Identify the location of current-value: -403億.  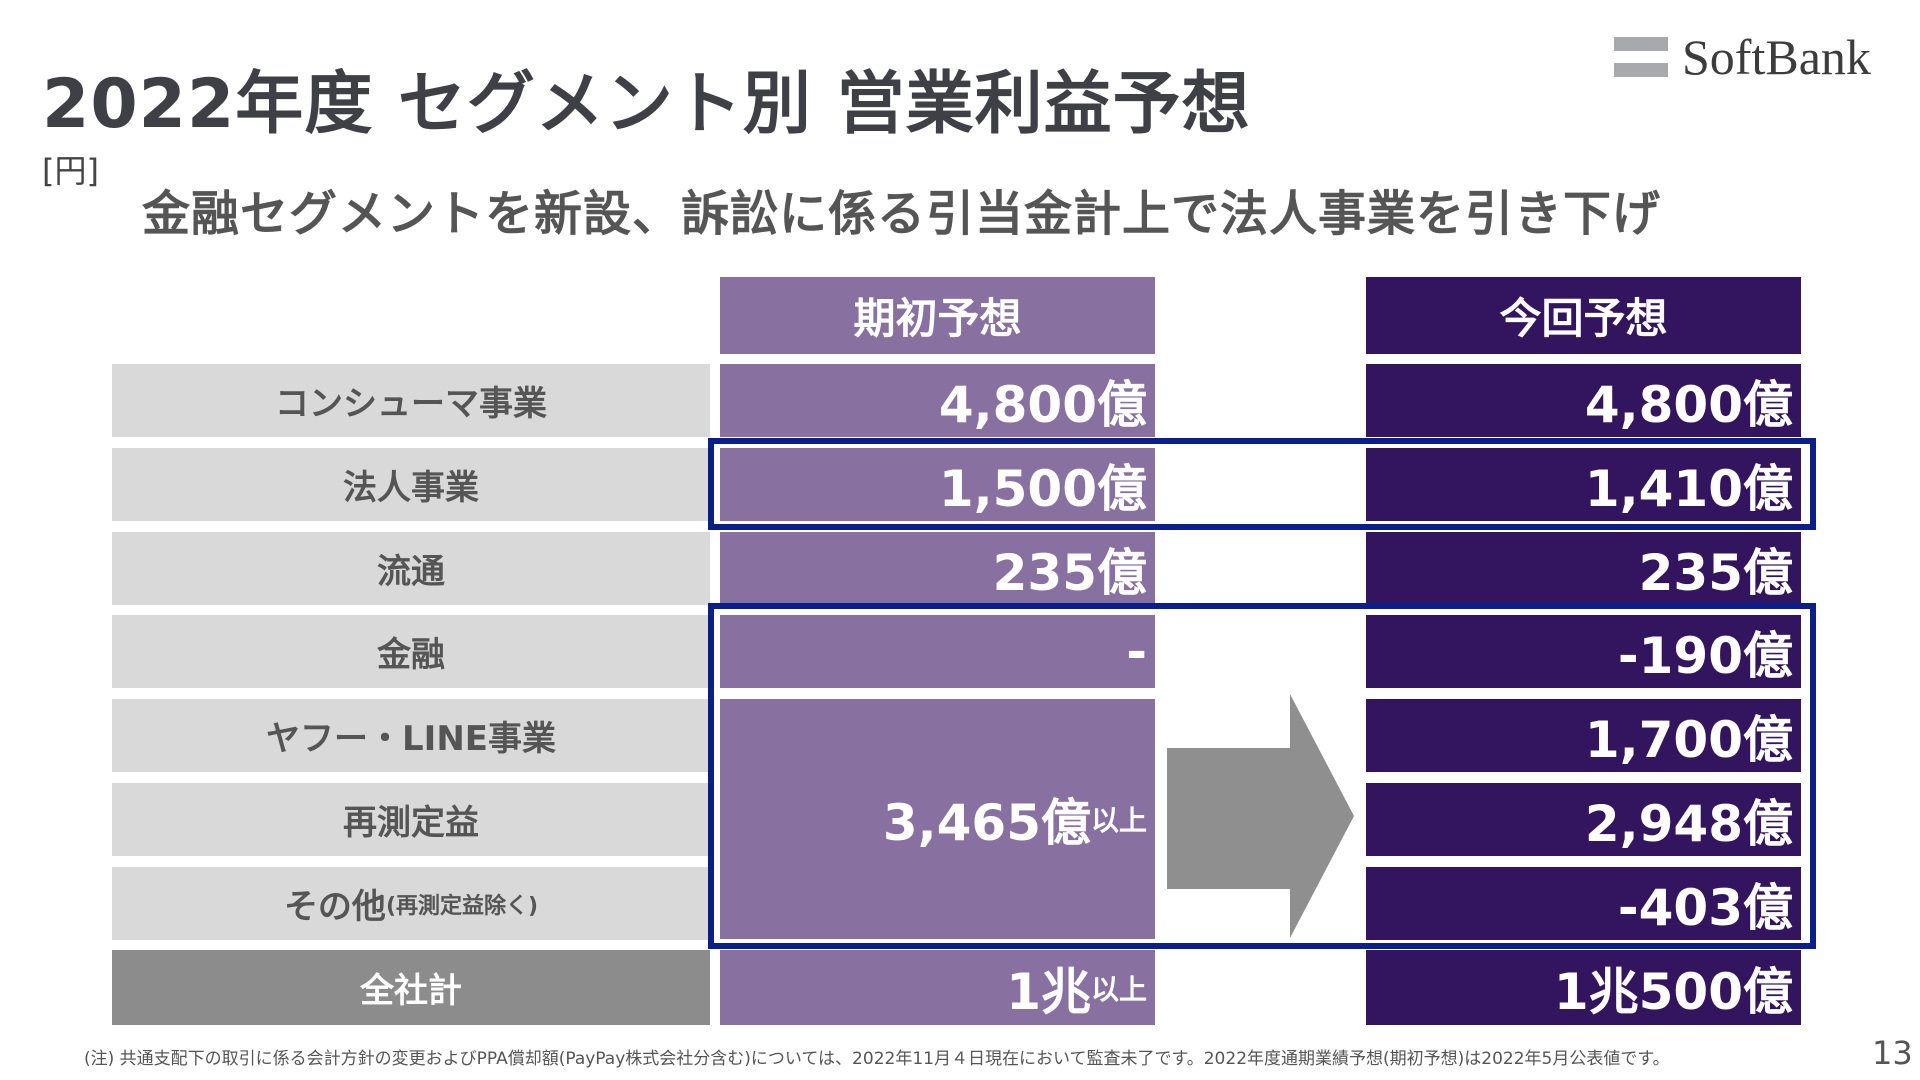
(1583, 903).